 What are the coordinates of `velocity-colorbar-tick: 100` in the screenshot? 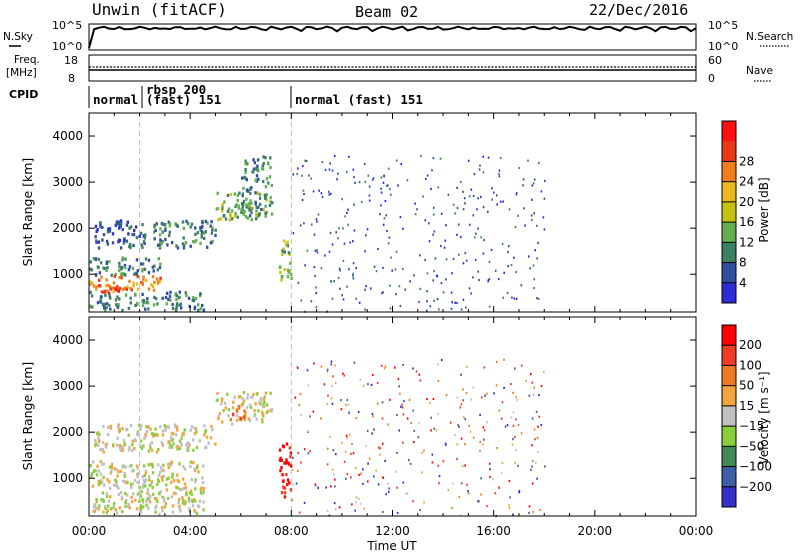 It's located at (750, 365).